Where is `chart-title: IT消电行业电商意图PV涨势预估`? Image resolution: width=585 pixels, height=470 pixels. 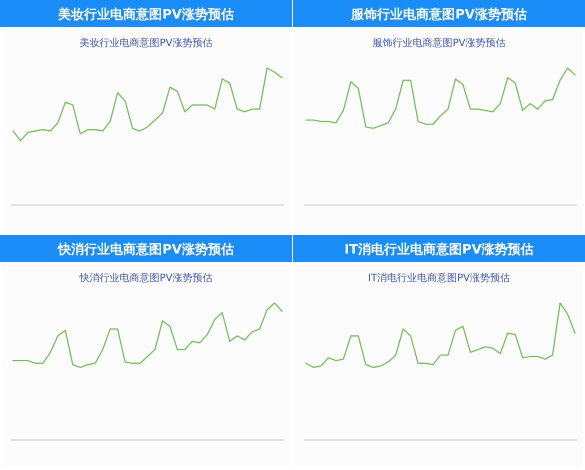
chart-title: IT消电行业电商意图PV涨势预估 is located at coordinates (439, 250).